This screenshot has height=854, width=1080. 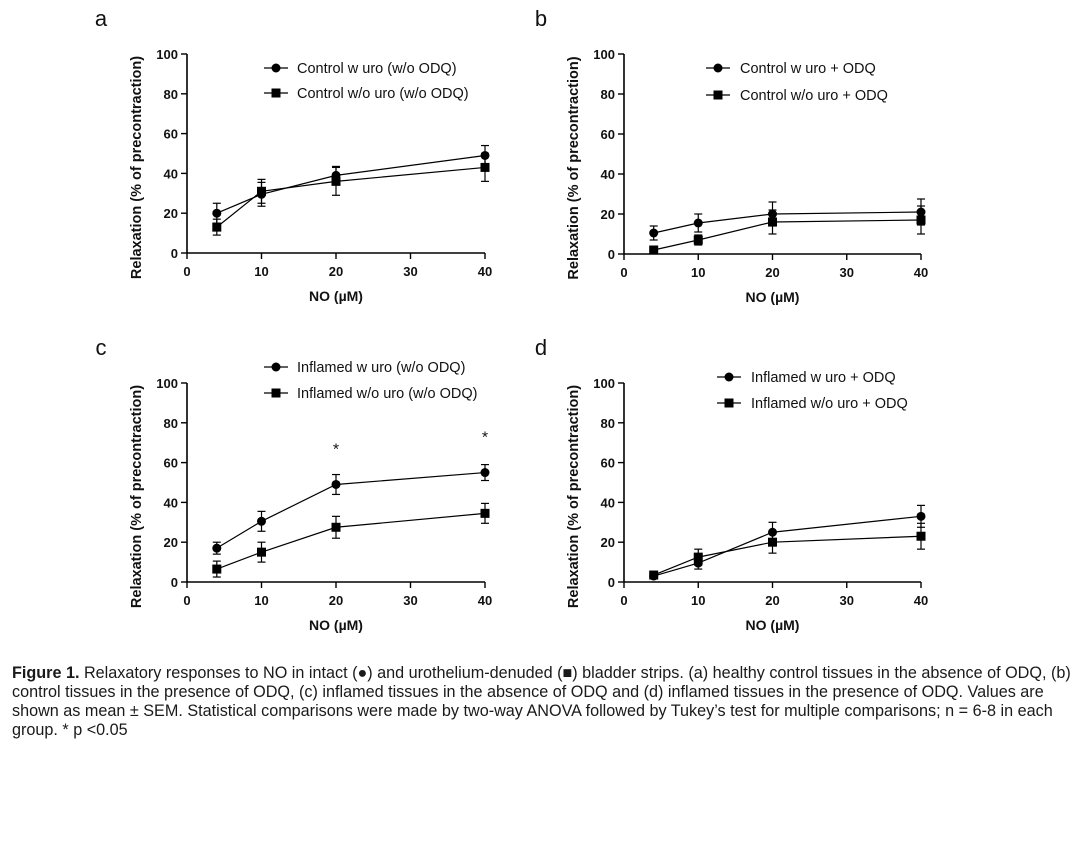 I want to click on legend-label: Inflamed w/o uro (w/o ODQ), so click(x=387, y=394).